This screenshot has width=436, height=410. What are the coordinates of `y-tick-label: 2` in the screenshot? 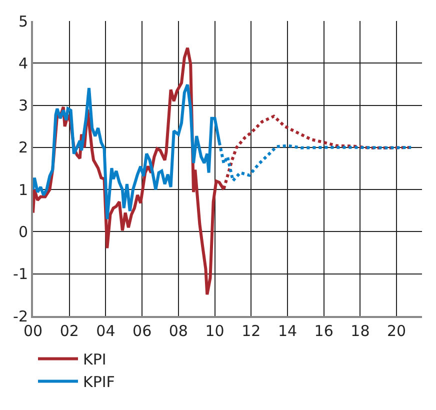 It's located at (23, 147).